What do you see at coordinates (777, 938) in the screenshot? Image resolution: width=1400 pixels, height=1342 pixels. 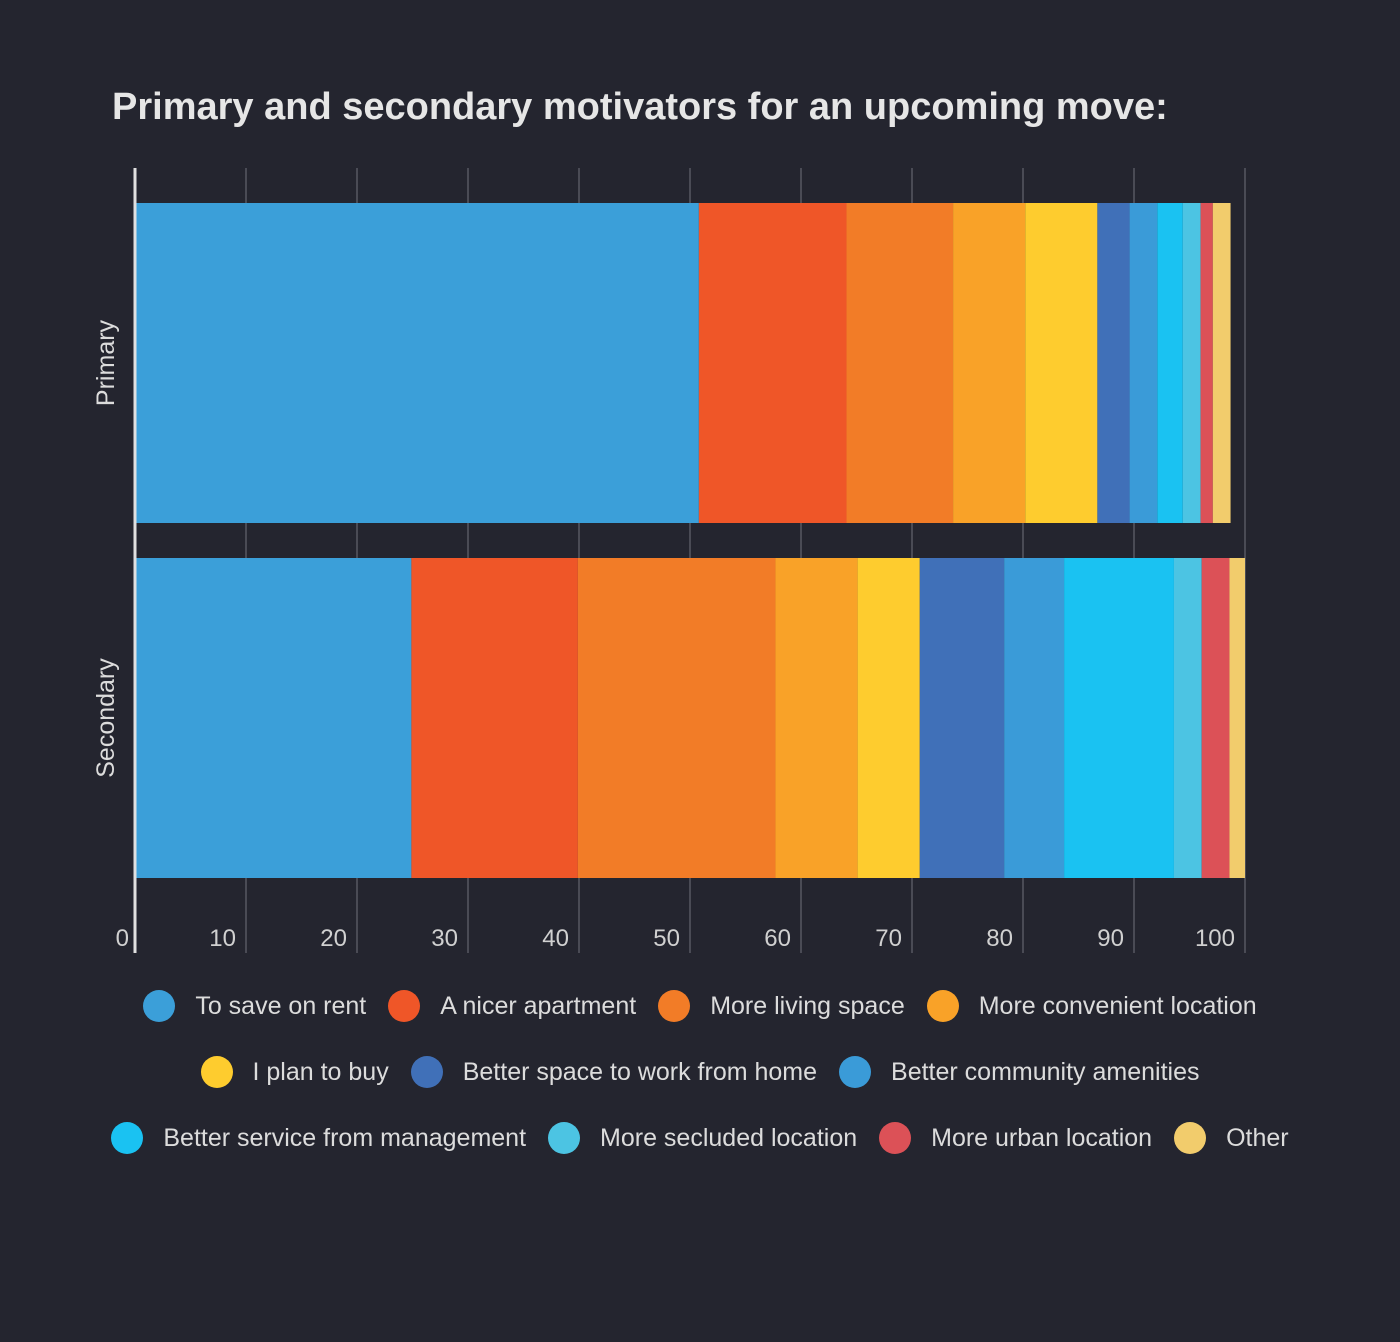 I see `x-tick-label: 60` at bounding box center [777, 938].